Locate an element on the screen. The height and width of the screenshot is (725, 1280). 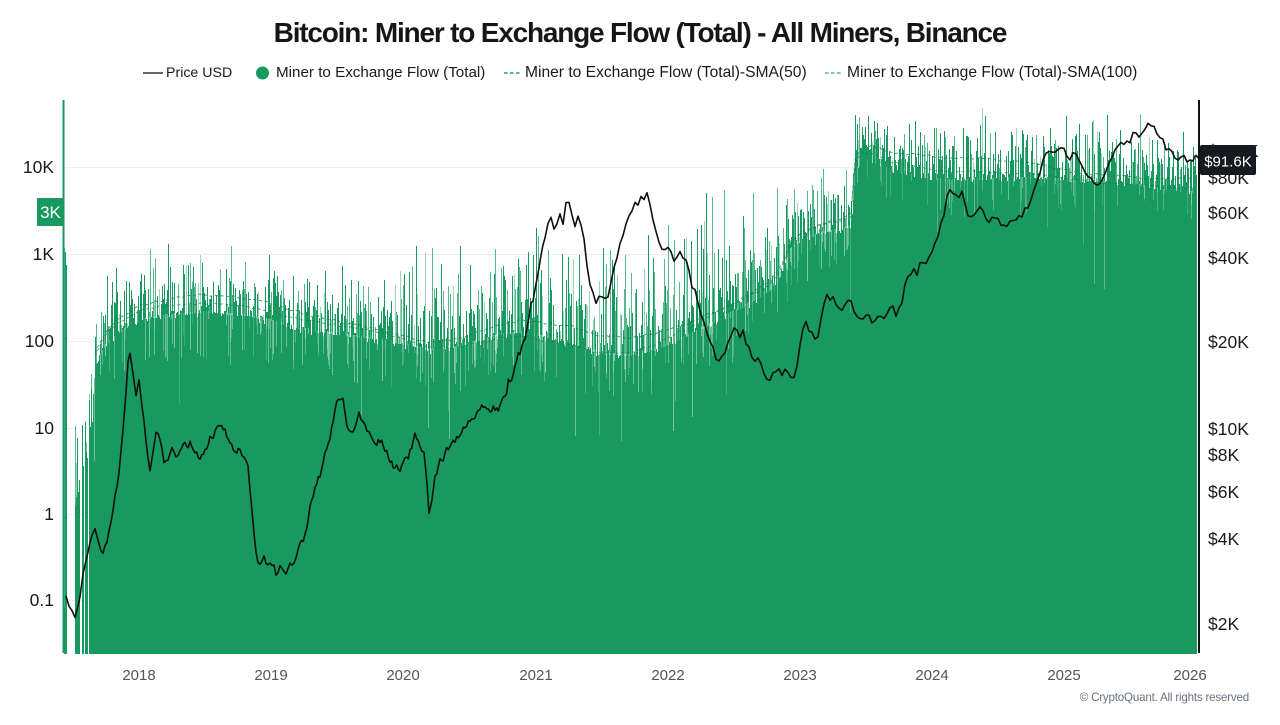
svg-text: $20K is located at coordinates (1228, 342).